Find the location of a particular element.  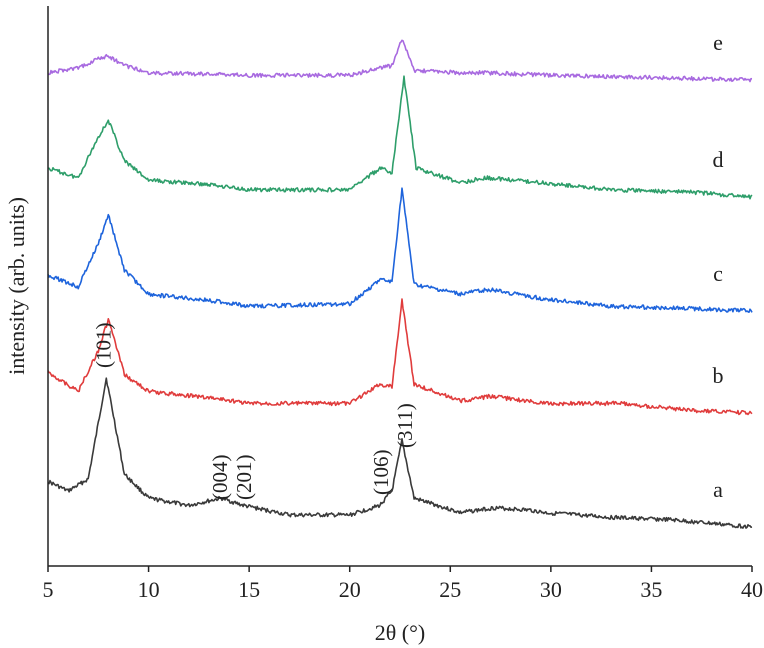

x-tick-label: 25 is located at coordinates (450, 589).